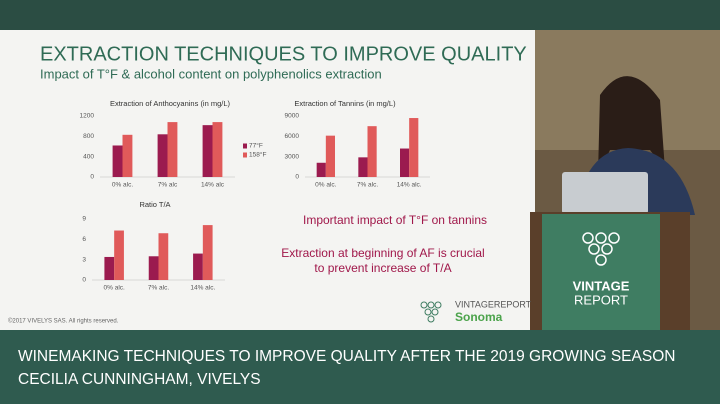 This screenshot has width=720, height=404. What do you see at coordinates (84, 219) in the screenshot?
I see `y-tick-label: 9` at bounding box center [84, 219].